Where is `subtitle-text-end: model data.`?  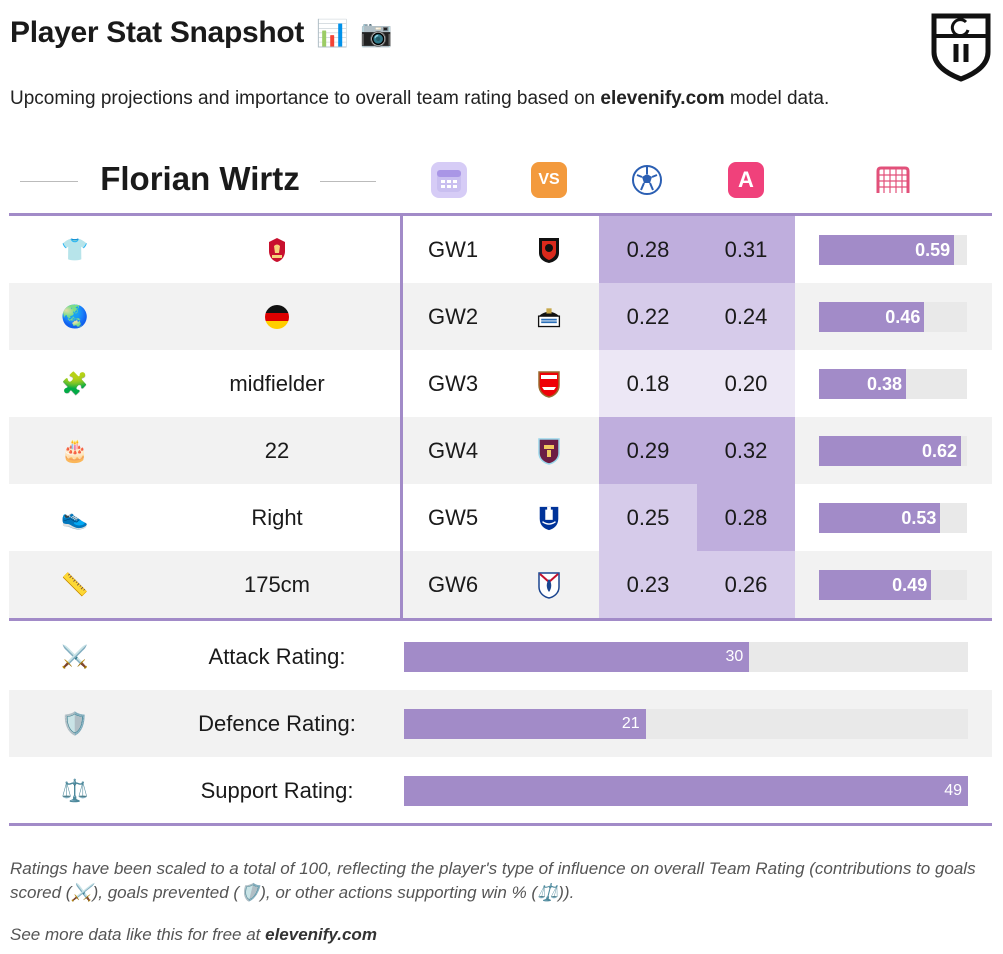 subtitle-text-end: model data. is located at coordinates (777, 98).